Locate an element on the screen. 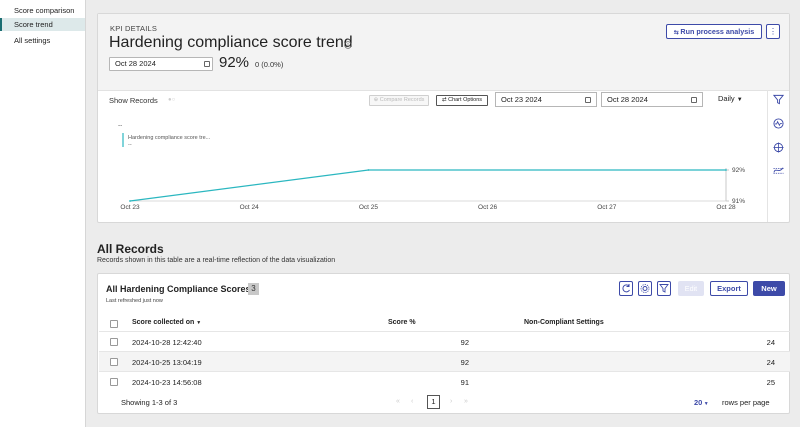 The image size is (800, 427). start-date-value: Oct 23 2024 is located at coordinates (521, 99).